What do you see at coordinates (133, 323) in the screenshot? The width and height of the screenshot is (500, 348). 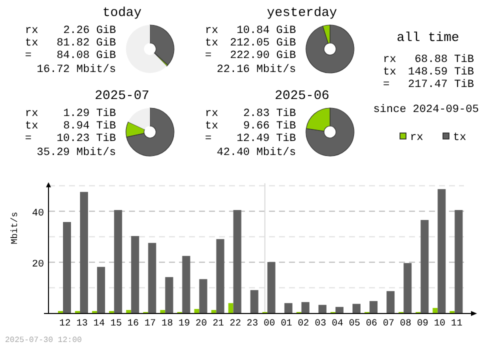 I see `x-tick-label: 16` at bounding box center [133, 323].